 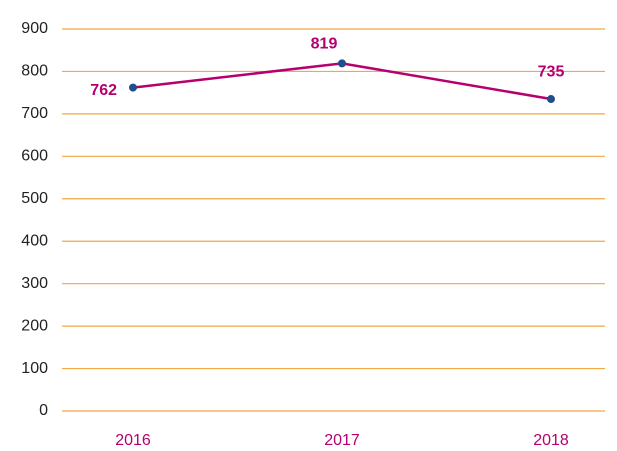 What do you see at coordinates (342, 440) in the screenshot?
I see `x-tick-label: 2017` at bounding box center [342, 440].